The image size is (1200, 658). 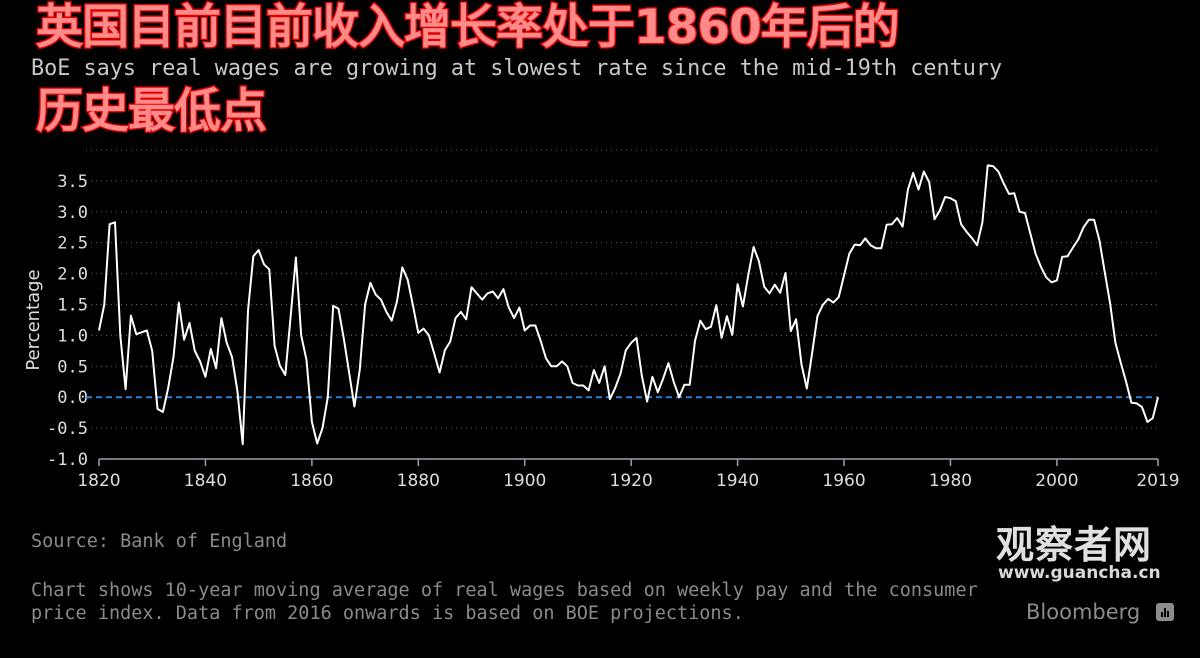 What do you see at coordinates (311, 481) in the screenshot?
I see `x-tick-label: 1860` at bounding box center [311, 481].